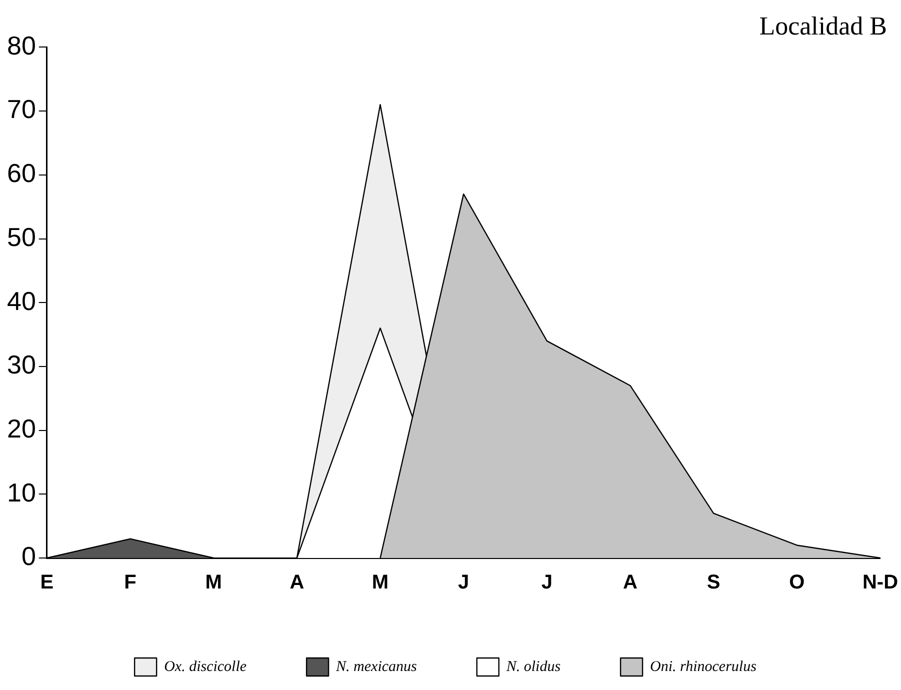 The image size is (901, 690). I want to click on legend-label: N. olidus, so click(533, 666).